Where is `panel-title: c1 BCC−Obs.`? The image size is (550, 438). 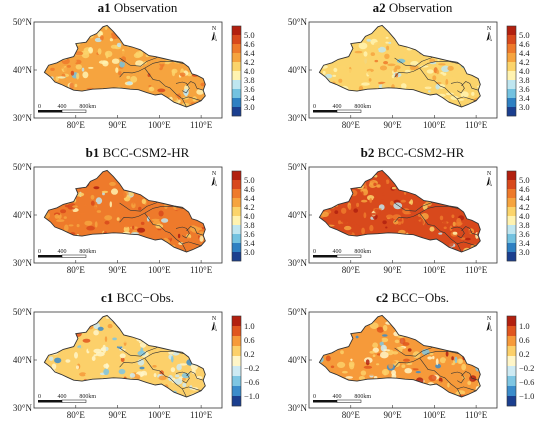
panel-title: c1 BCC−Obs. is located at coordinates (137, 298).